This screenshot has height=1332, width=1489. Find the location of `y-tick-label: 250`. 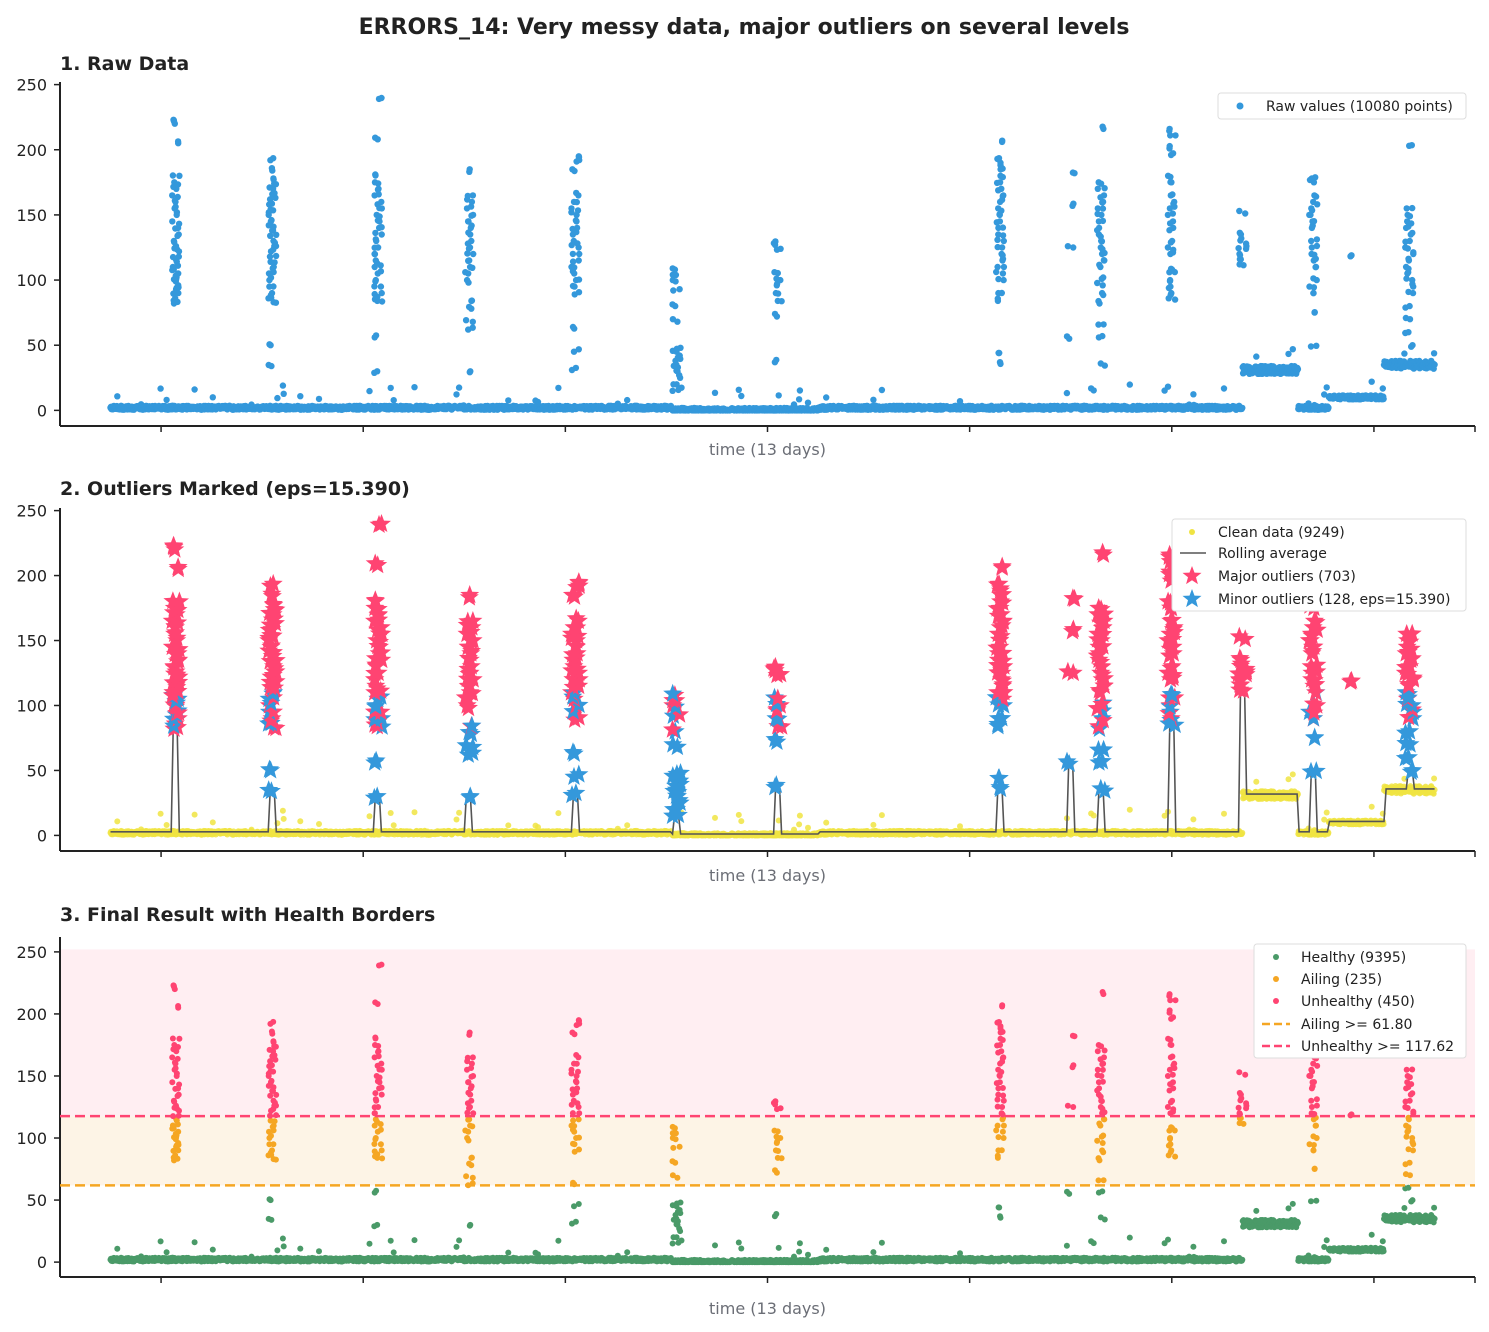

y-tick-label: 250 is located at coordinates (31, 85).